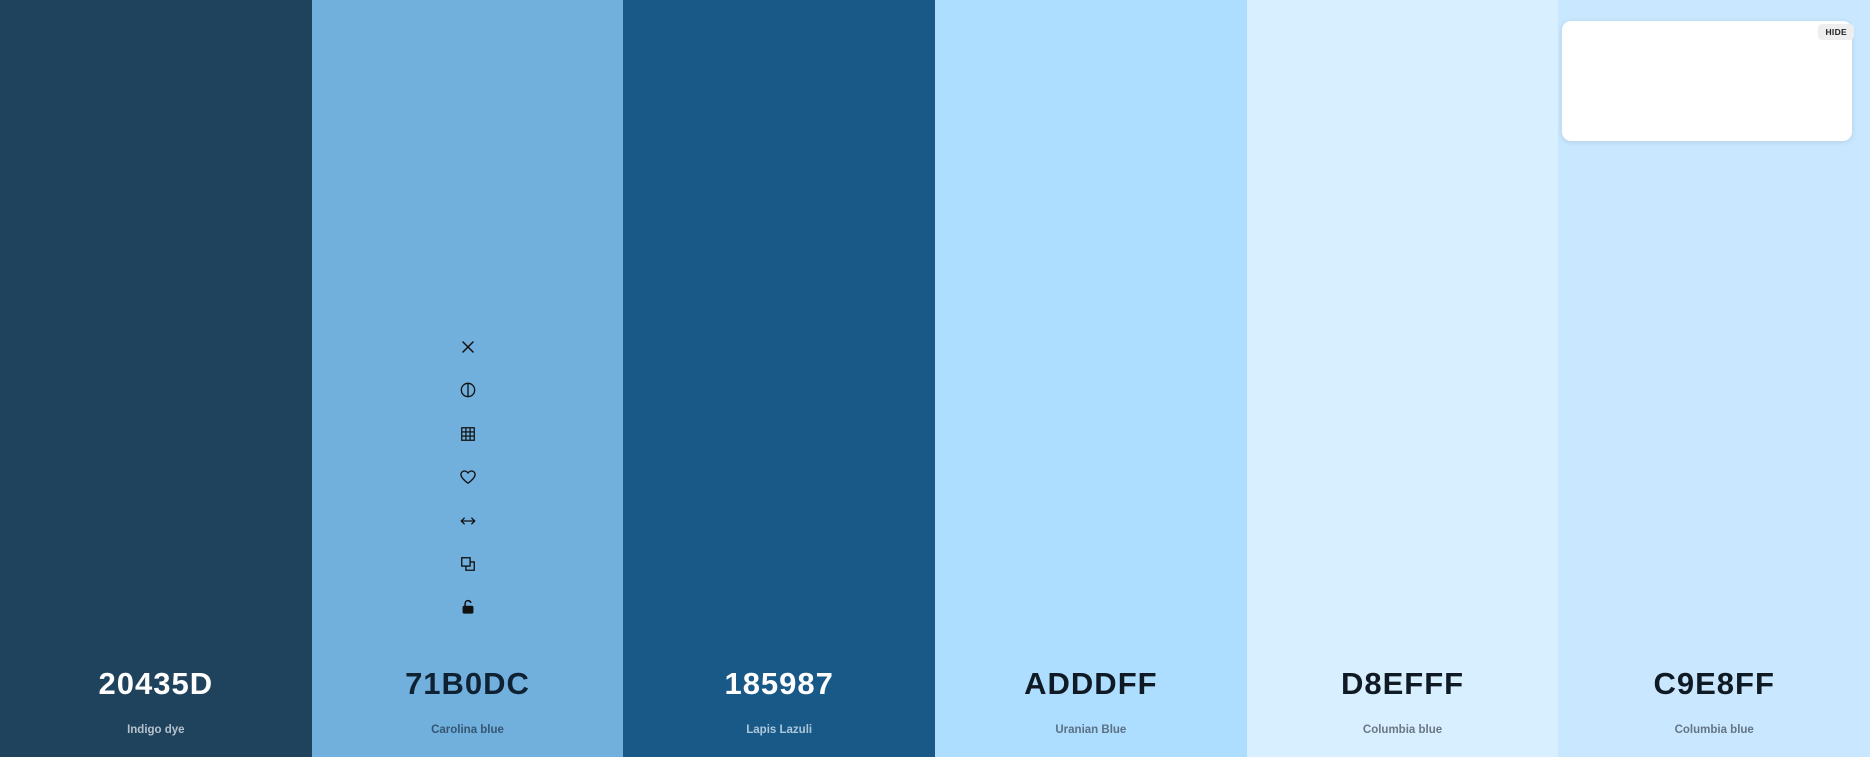  I want to click on swatch-hex-code: 20435D, so click(156, 683).